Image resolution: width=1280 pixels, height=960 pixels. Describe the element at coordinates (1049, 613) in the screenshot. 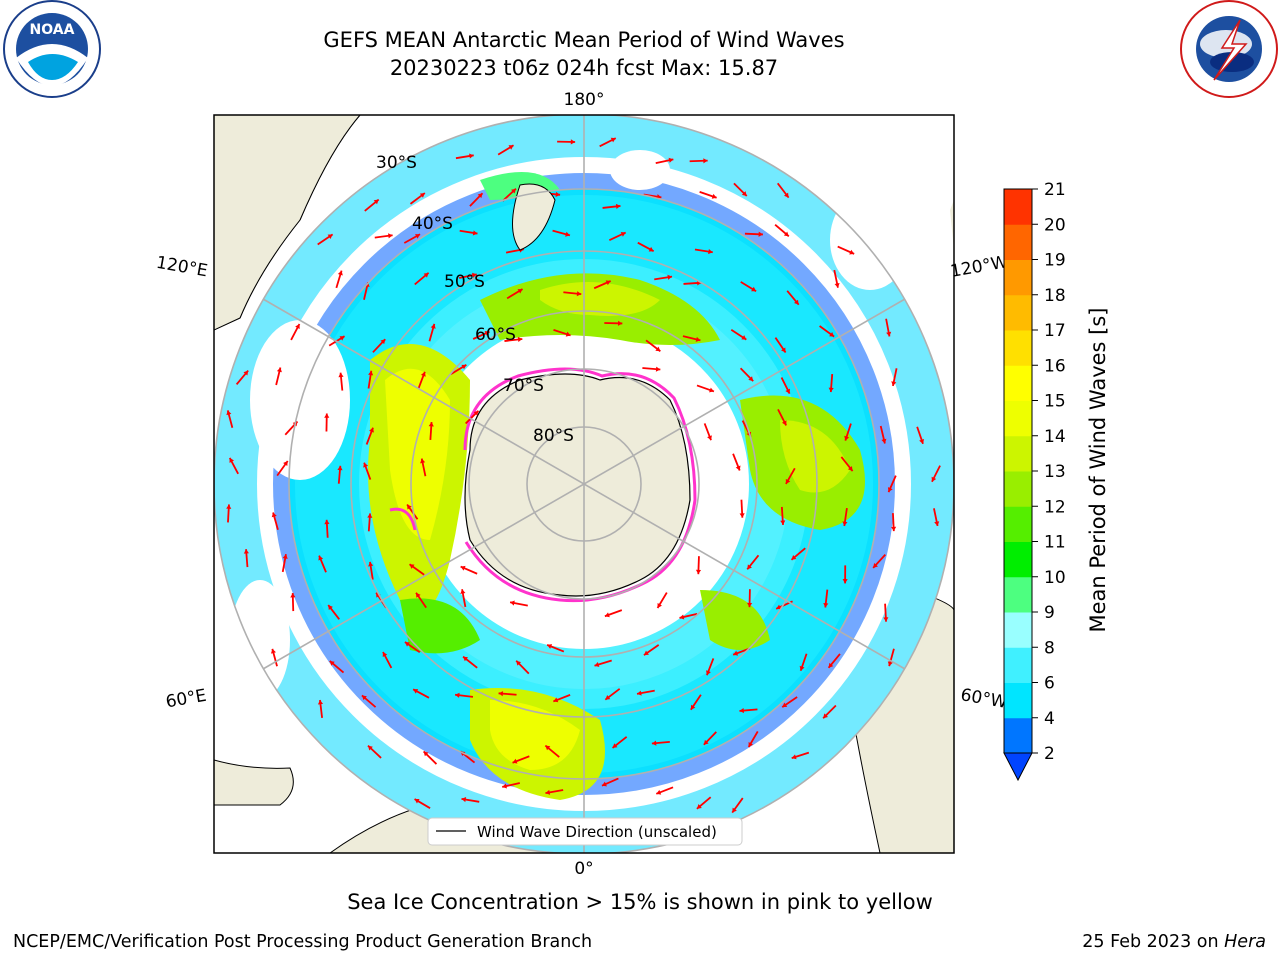

I see `colorbar-tick-label: 9` at that location.